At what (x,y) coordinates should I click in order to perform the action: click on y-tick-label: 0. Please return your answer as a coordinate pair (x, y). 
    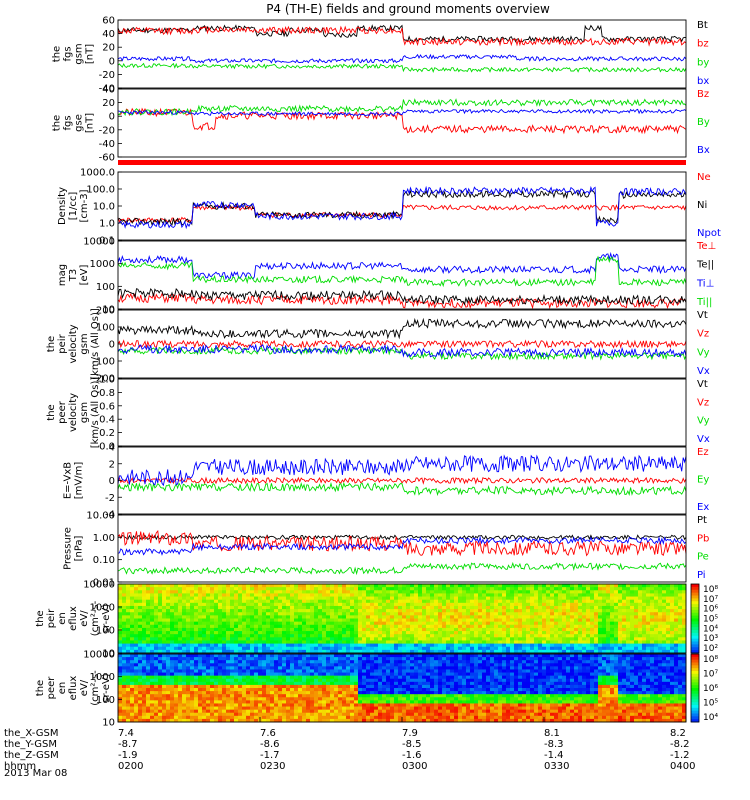
    Looking at the image, I should click on (112, 117).